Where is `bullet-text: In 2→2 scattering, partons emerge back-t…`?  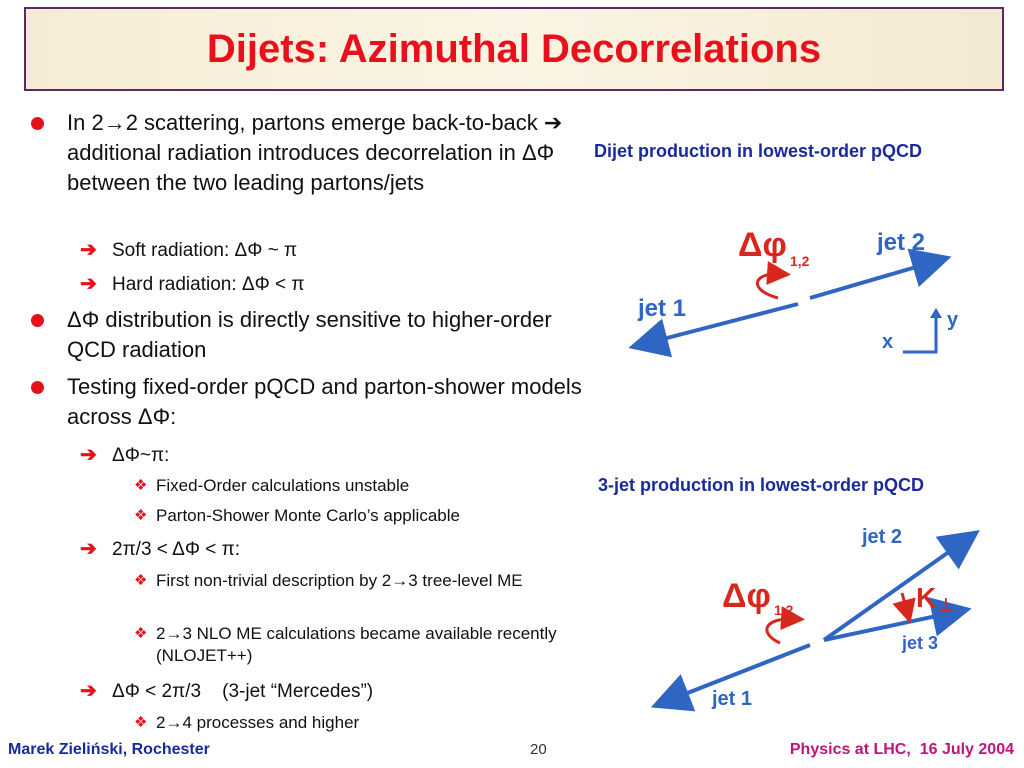
bullet-text: In 2→2 scattering, partons emerge back-t… is located at coordinates (315, 152).